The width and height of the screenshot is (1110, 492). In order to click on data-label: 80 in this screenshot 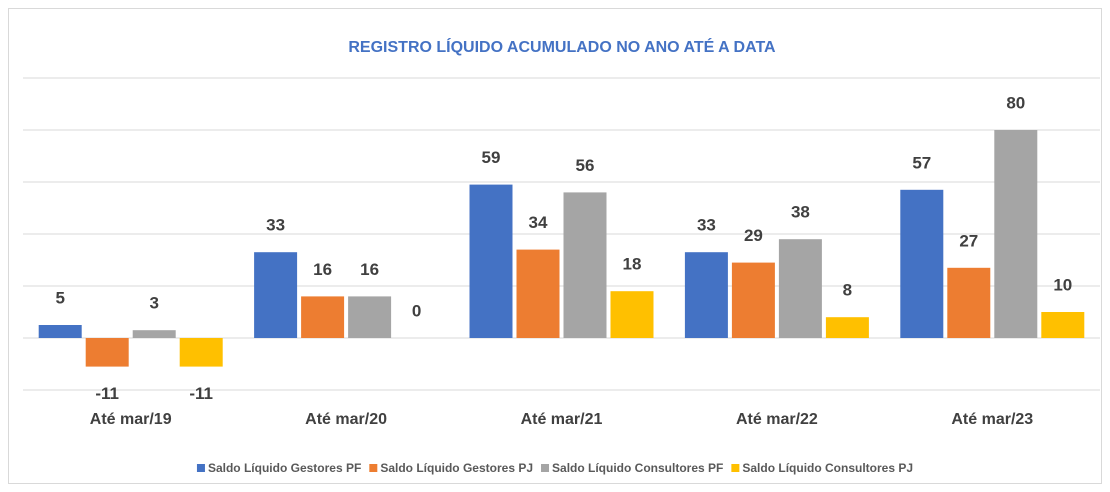, I will do `click(1015, 102)`.